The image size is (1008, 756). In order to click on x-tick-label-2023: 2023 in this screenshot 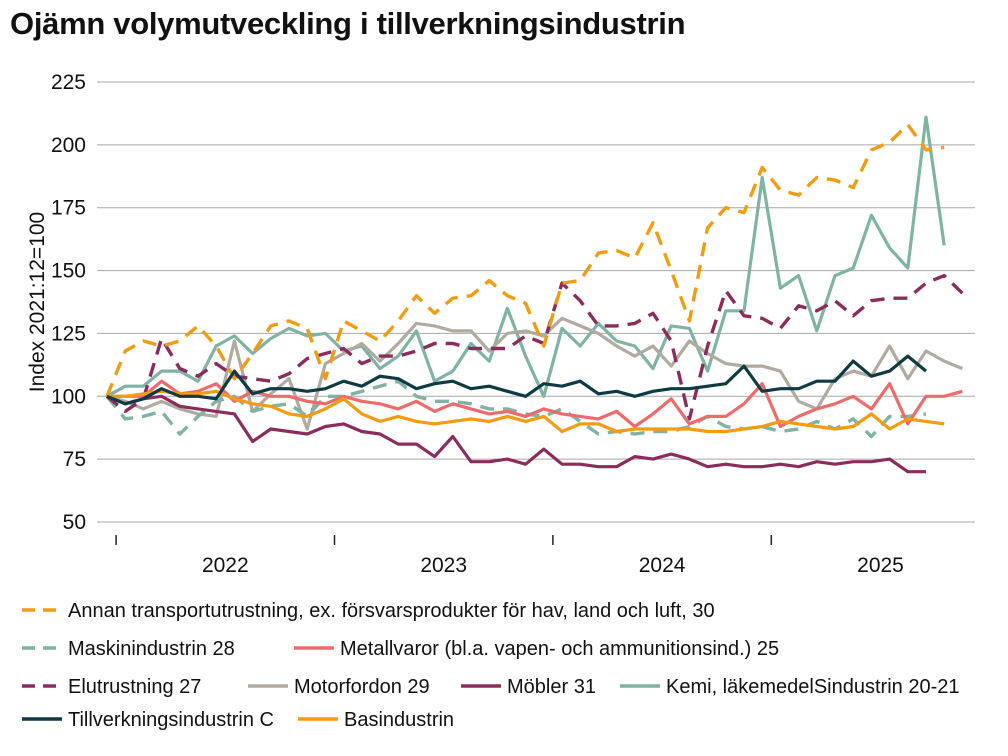, I will do `click(443, 565)`.